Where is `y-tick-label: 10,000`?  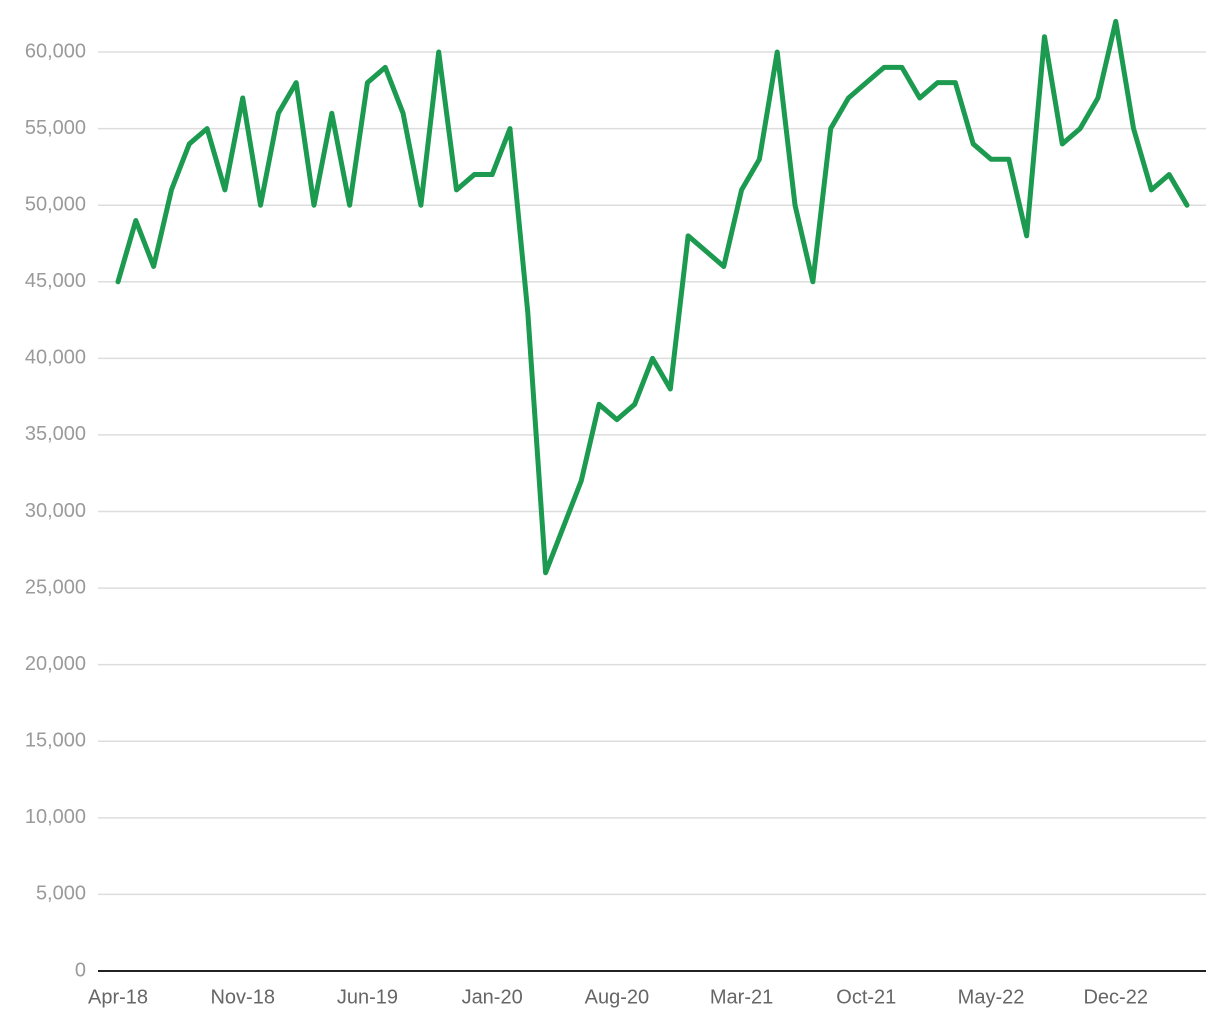 y-tick-label: 10,000 is located at coordinates (55, 817).